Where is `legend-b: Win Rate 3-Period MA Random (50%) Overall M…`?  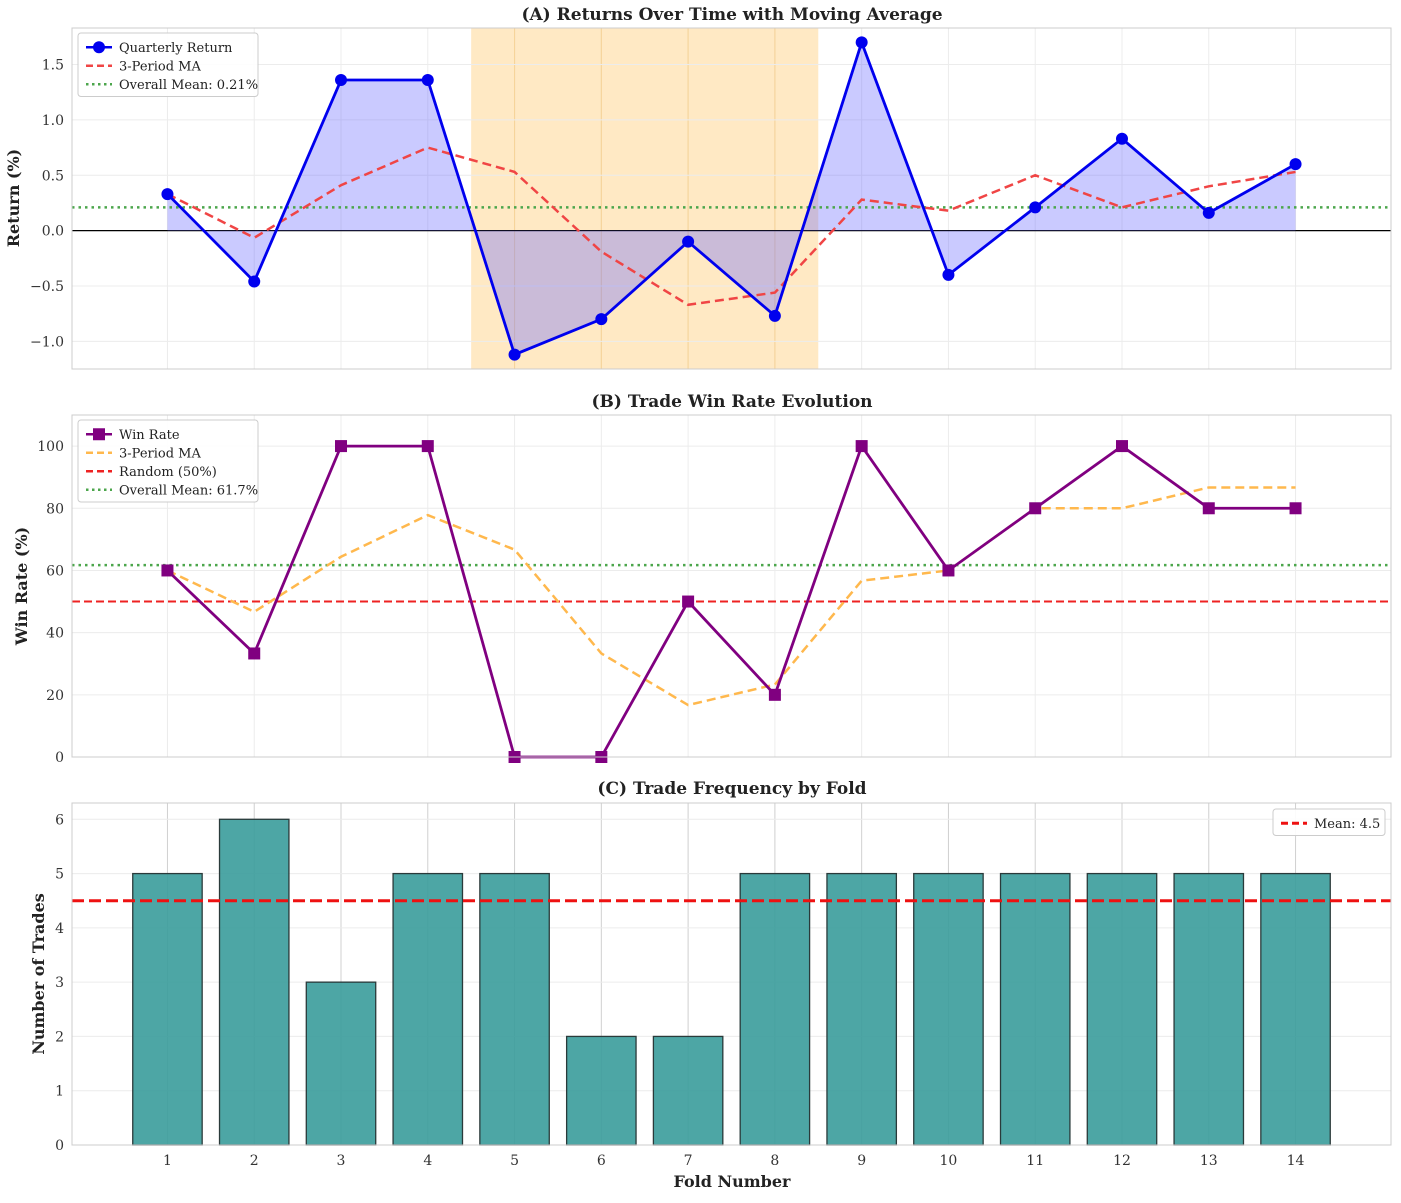
legend-b: Win Rate 3-Period MA Random (50%) Overall M… is located at coordinates (168, 461).